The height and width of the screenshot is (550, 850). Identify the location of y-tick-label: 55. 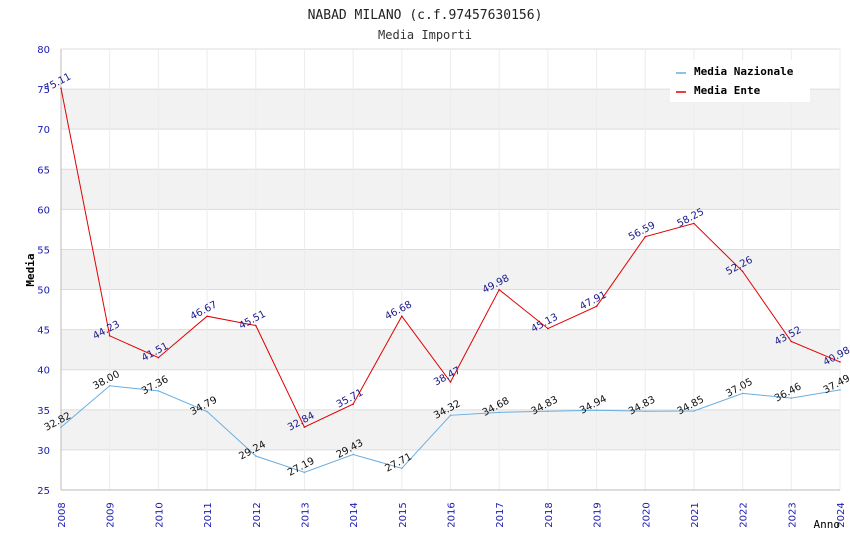
(43, 250).